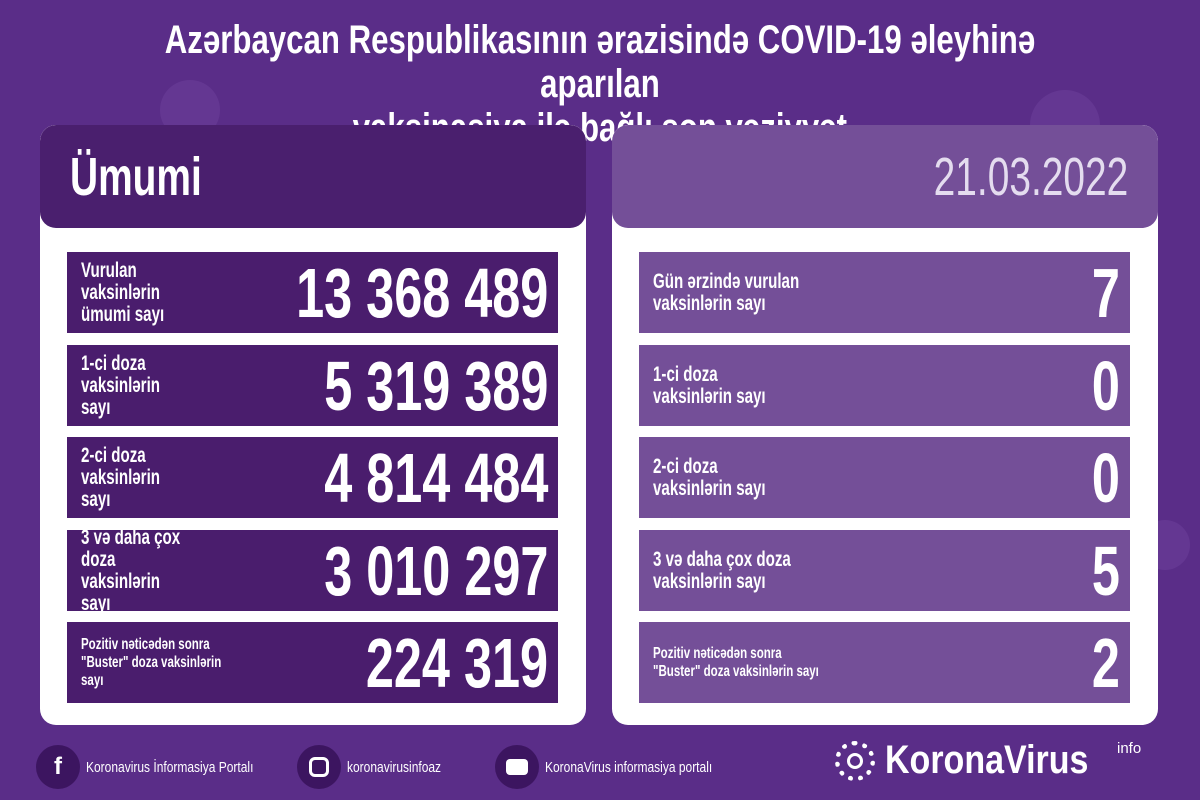 Image resolution: width=1200 pixels, height=800 pixels. Describe the element at coordinates (381, 767) in the screenshot. I see `instagram-link: koronavirusinfoaz` at that location.